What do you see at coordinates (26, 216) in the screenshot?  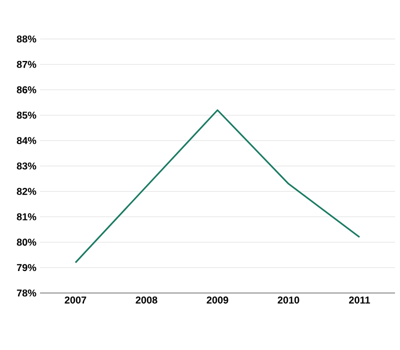 I see `y-tick-label: 81%` at bounding box center [26, 216].